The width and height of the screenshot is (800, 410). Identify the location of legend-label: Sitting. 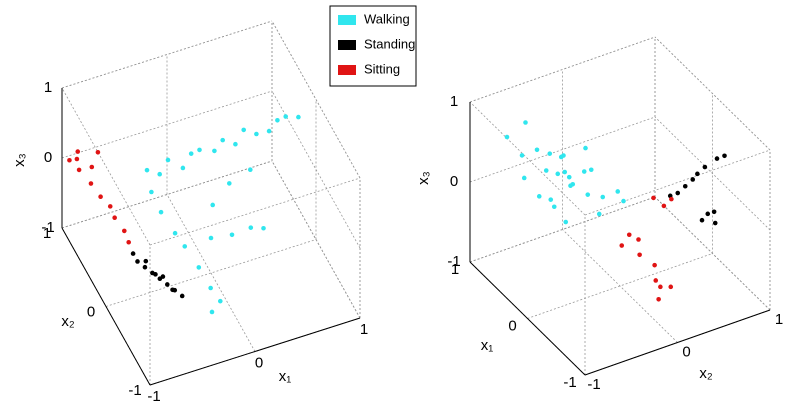
(382, 68).